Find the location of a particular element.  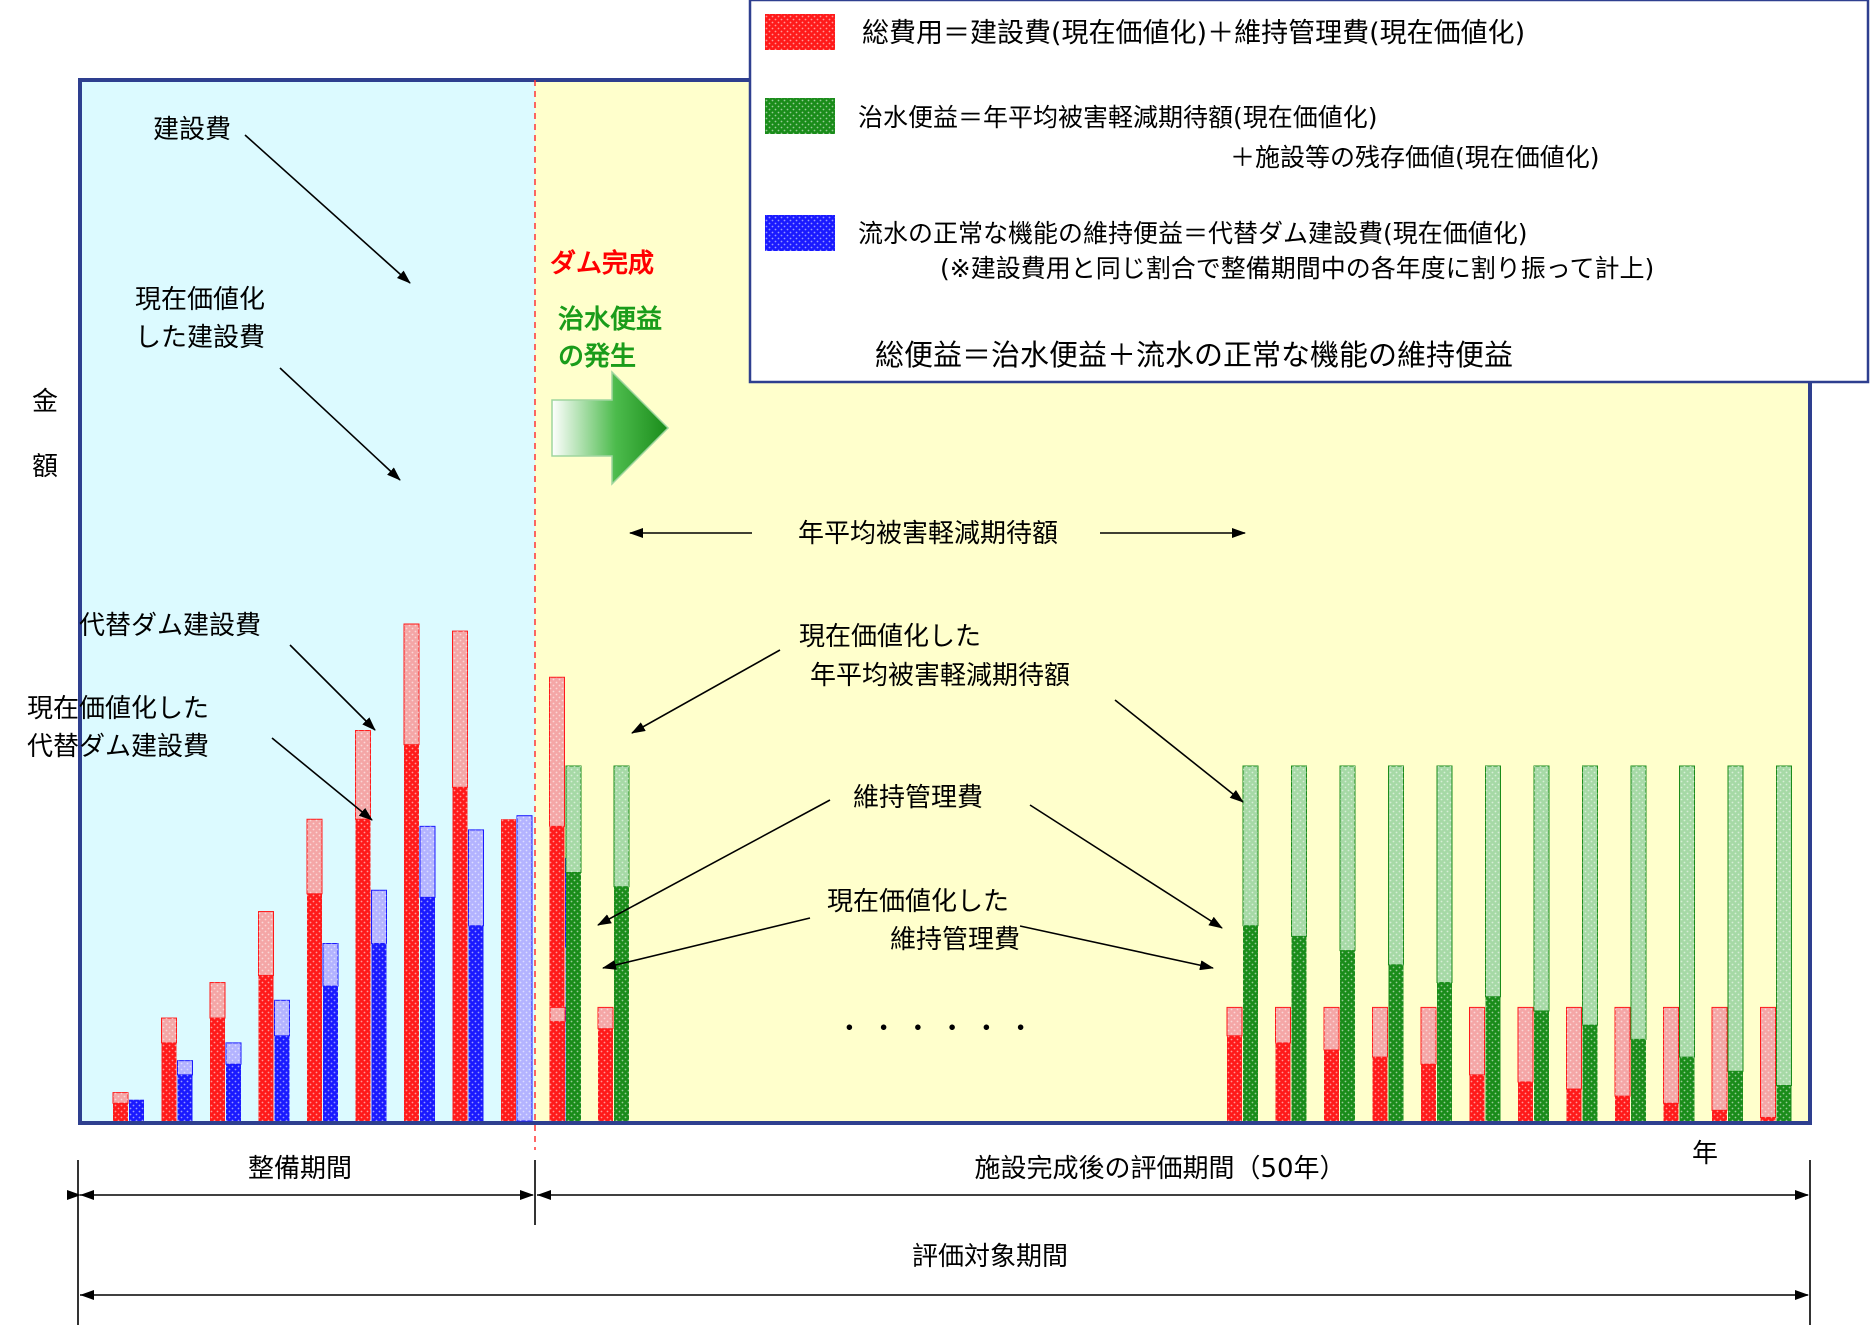

construction-cost-bar-2-present-value-texture is located at coordinates (169, 1081).